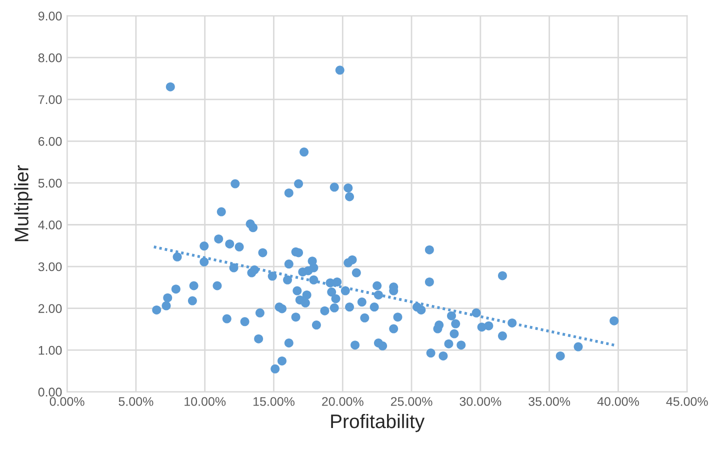 The width and height of the screenshot is (721, 452). Describe the element at coordinates (23, 203) in the screenshot. I see `y-axis-title: Multiplier` at that location.